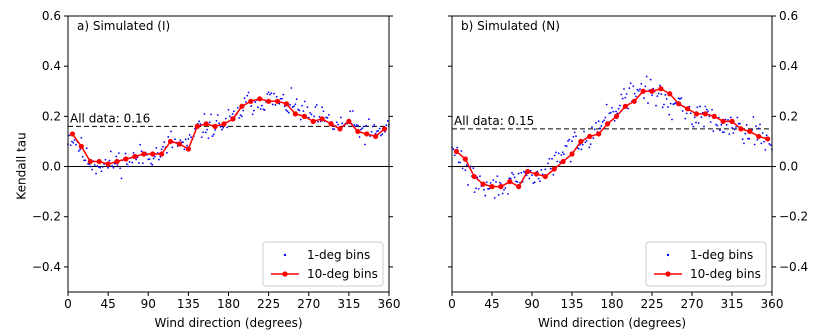 This screenshot has width=813, height=331. Describe the element at coordinates (491, 304) in the screenshot. I see `x-tick-label: 45` at that location.